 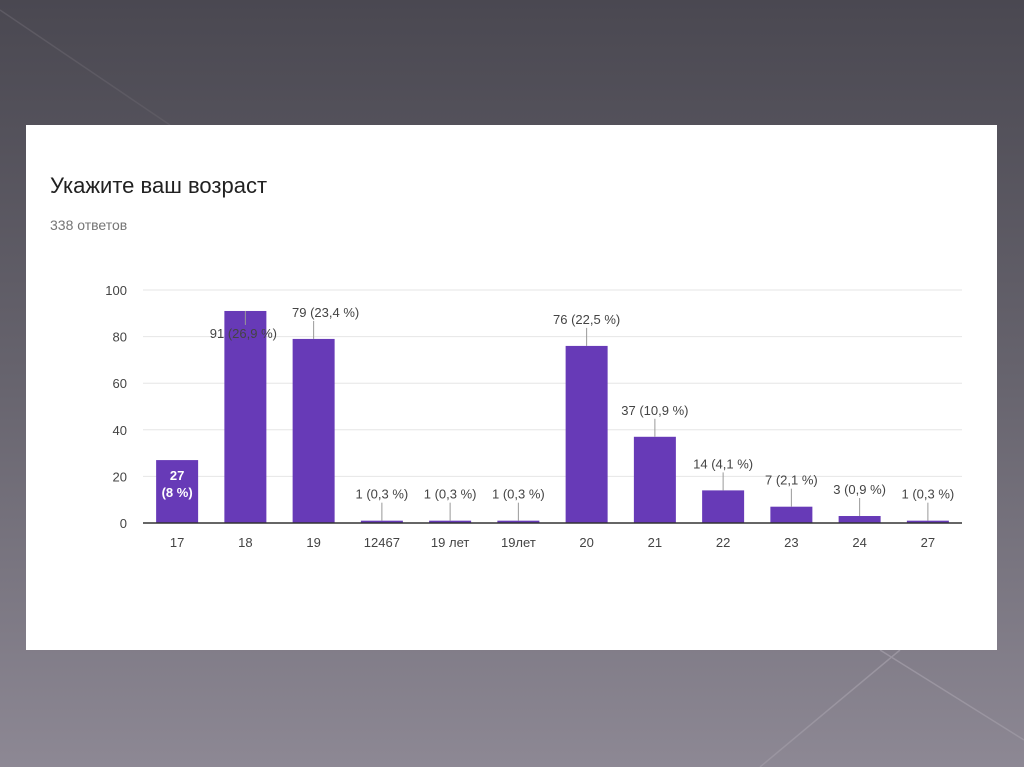 I want to click on x-tick-label: 17, so click(x=177, y=542).